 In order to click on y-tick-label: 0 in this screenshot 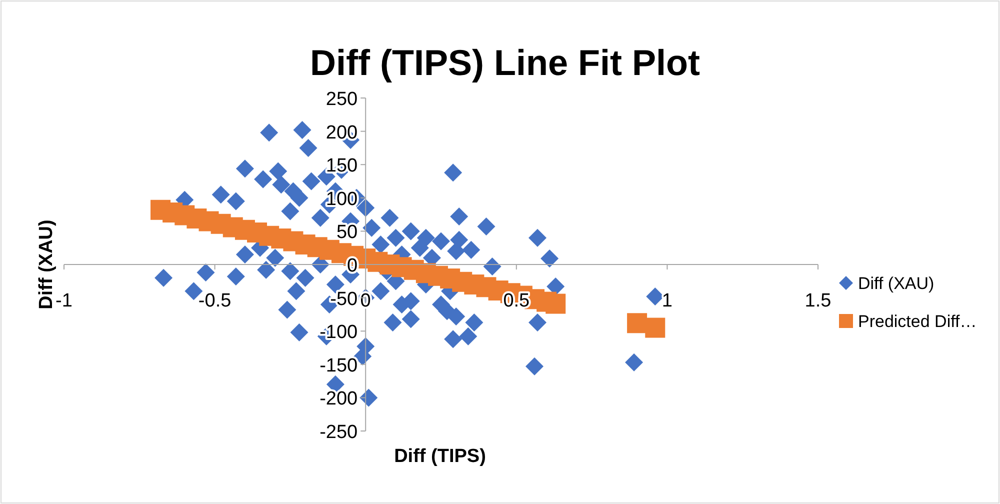, I will do `click(352, 266)`.